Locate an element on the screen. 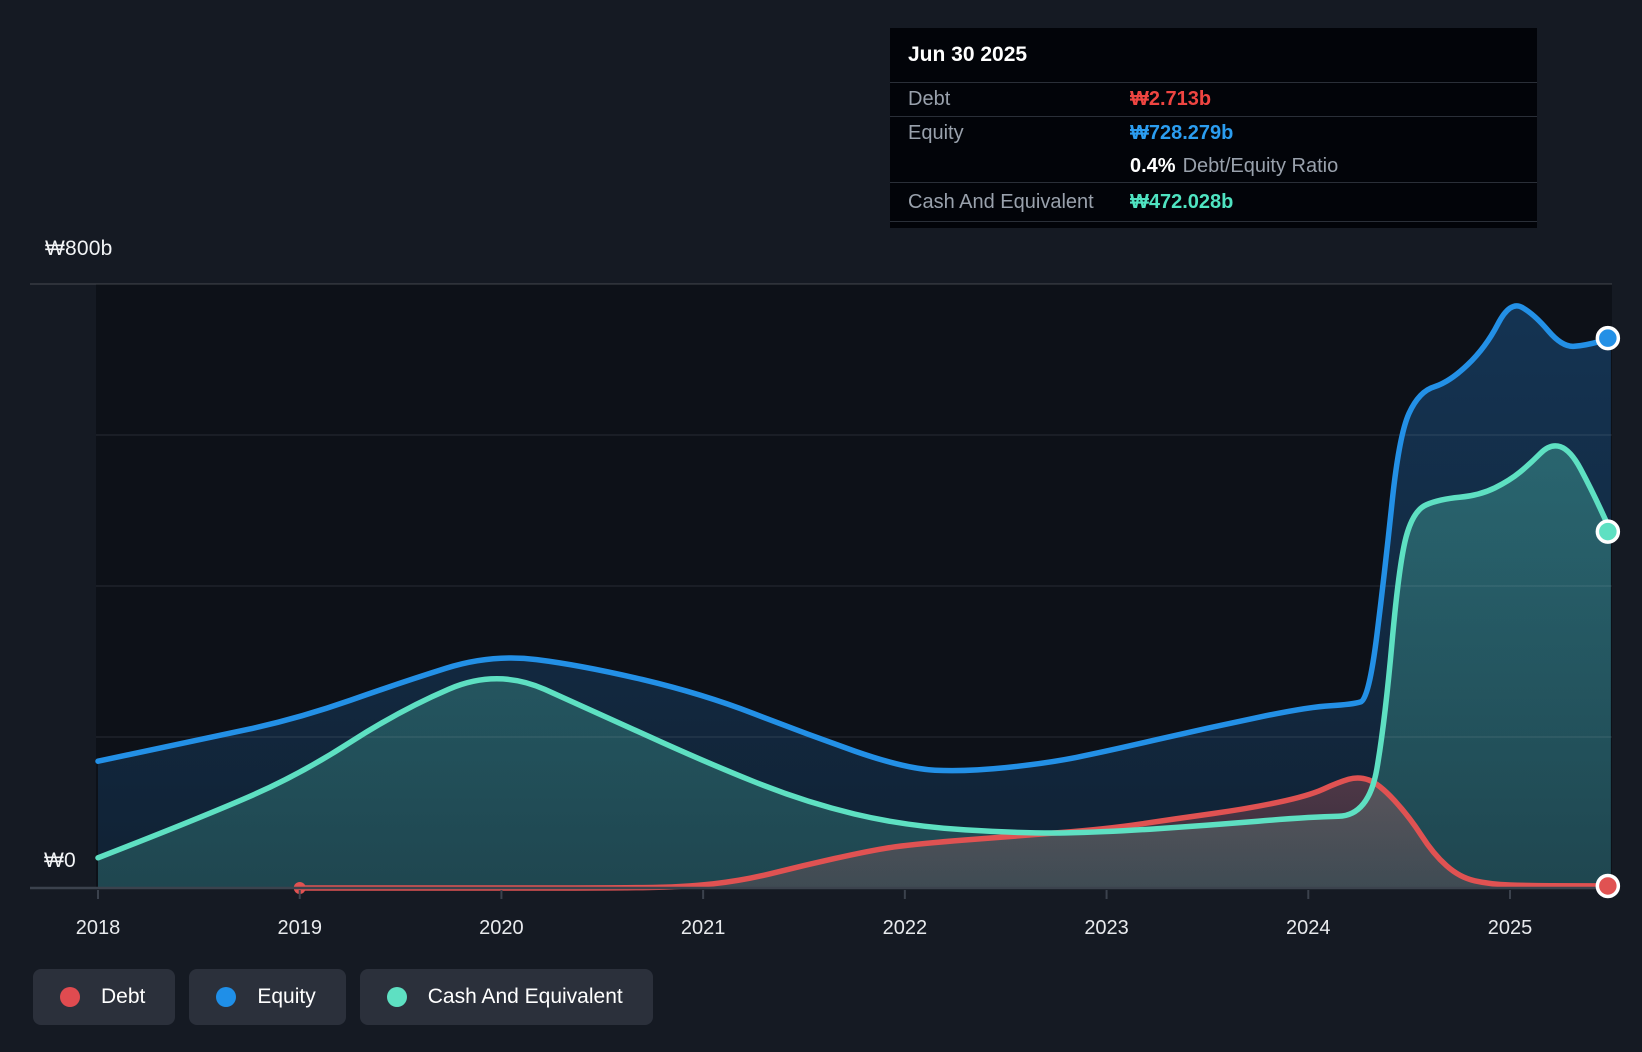 The image size is (1642, 1052). x-axis-label-2019: 2019 is located at coordinates (299, 928).